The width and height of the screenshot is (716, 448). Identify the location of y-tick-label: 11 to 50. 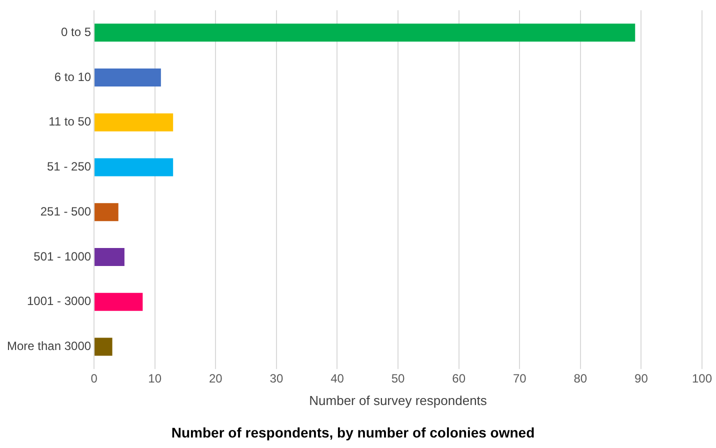
(70, 121).